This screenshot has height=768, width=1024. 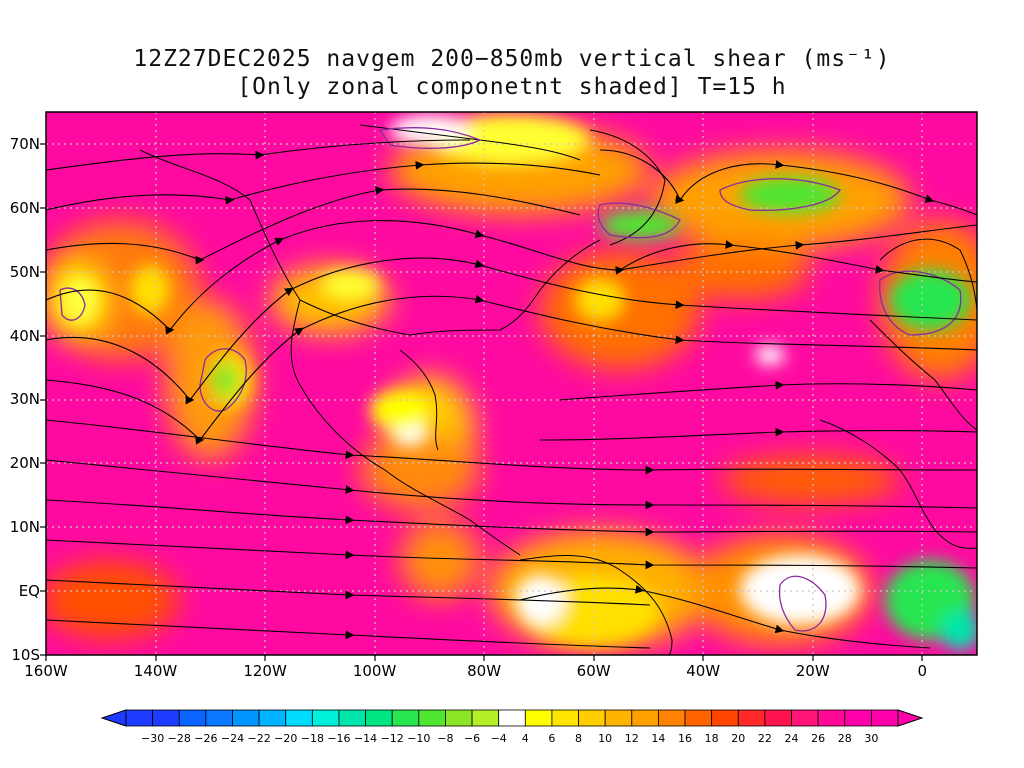 What do you see at coordinates (703, 671) in the screenshot?
I see `lon-label: 40W` at bounding box center [703, 671].